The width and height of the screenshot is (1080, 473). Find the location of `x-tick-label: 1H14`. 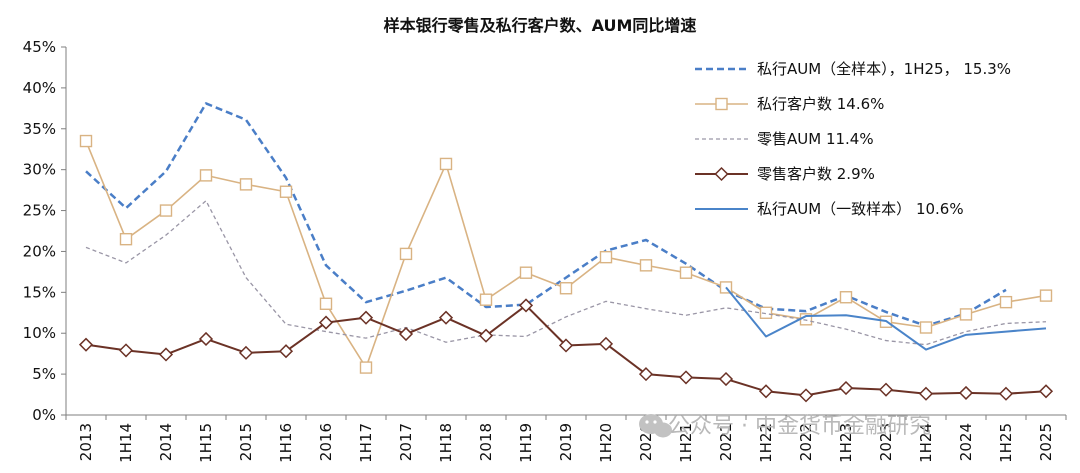

x-tick-label: 1H14 is located at coordinates (126, 443).